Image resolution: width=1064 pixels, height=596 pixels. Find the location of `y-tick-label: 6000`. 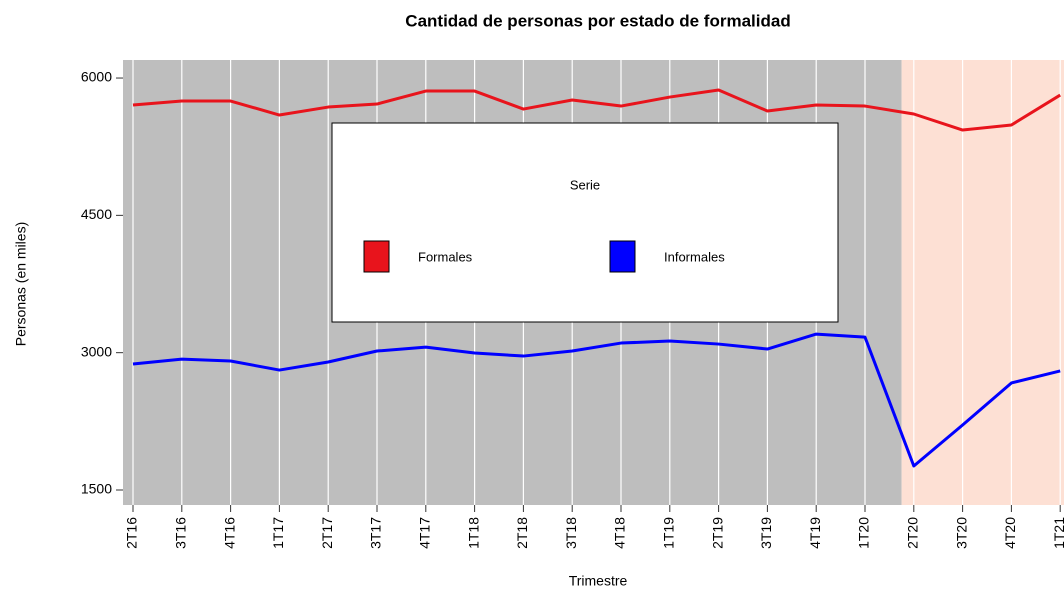

y-tick-label: 6000 is located at coordinates (96, 77).